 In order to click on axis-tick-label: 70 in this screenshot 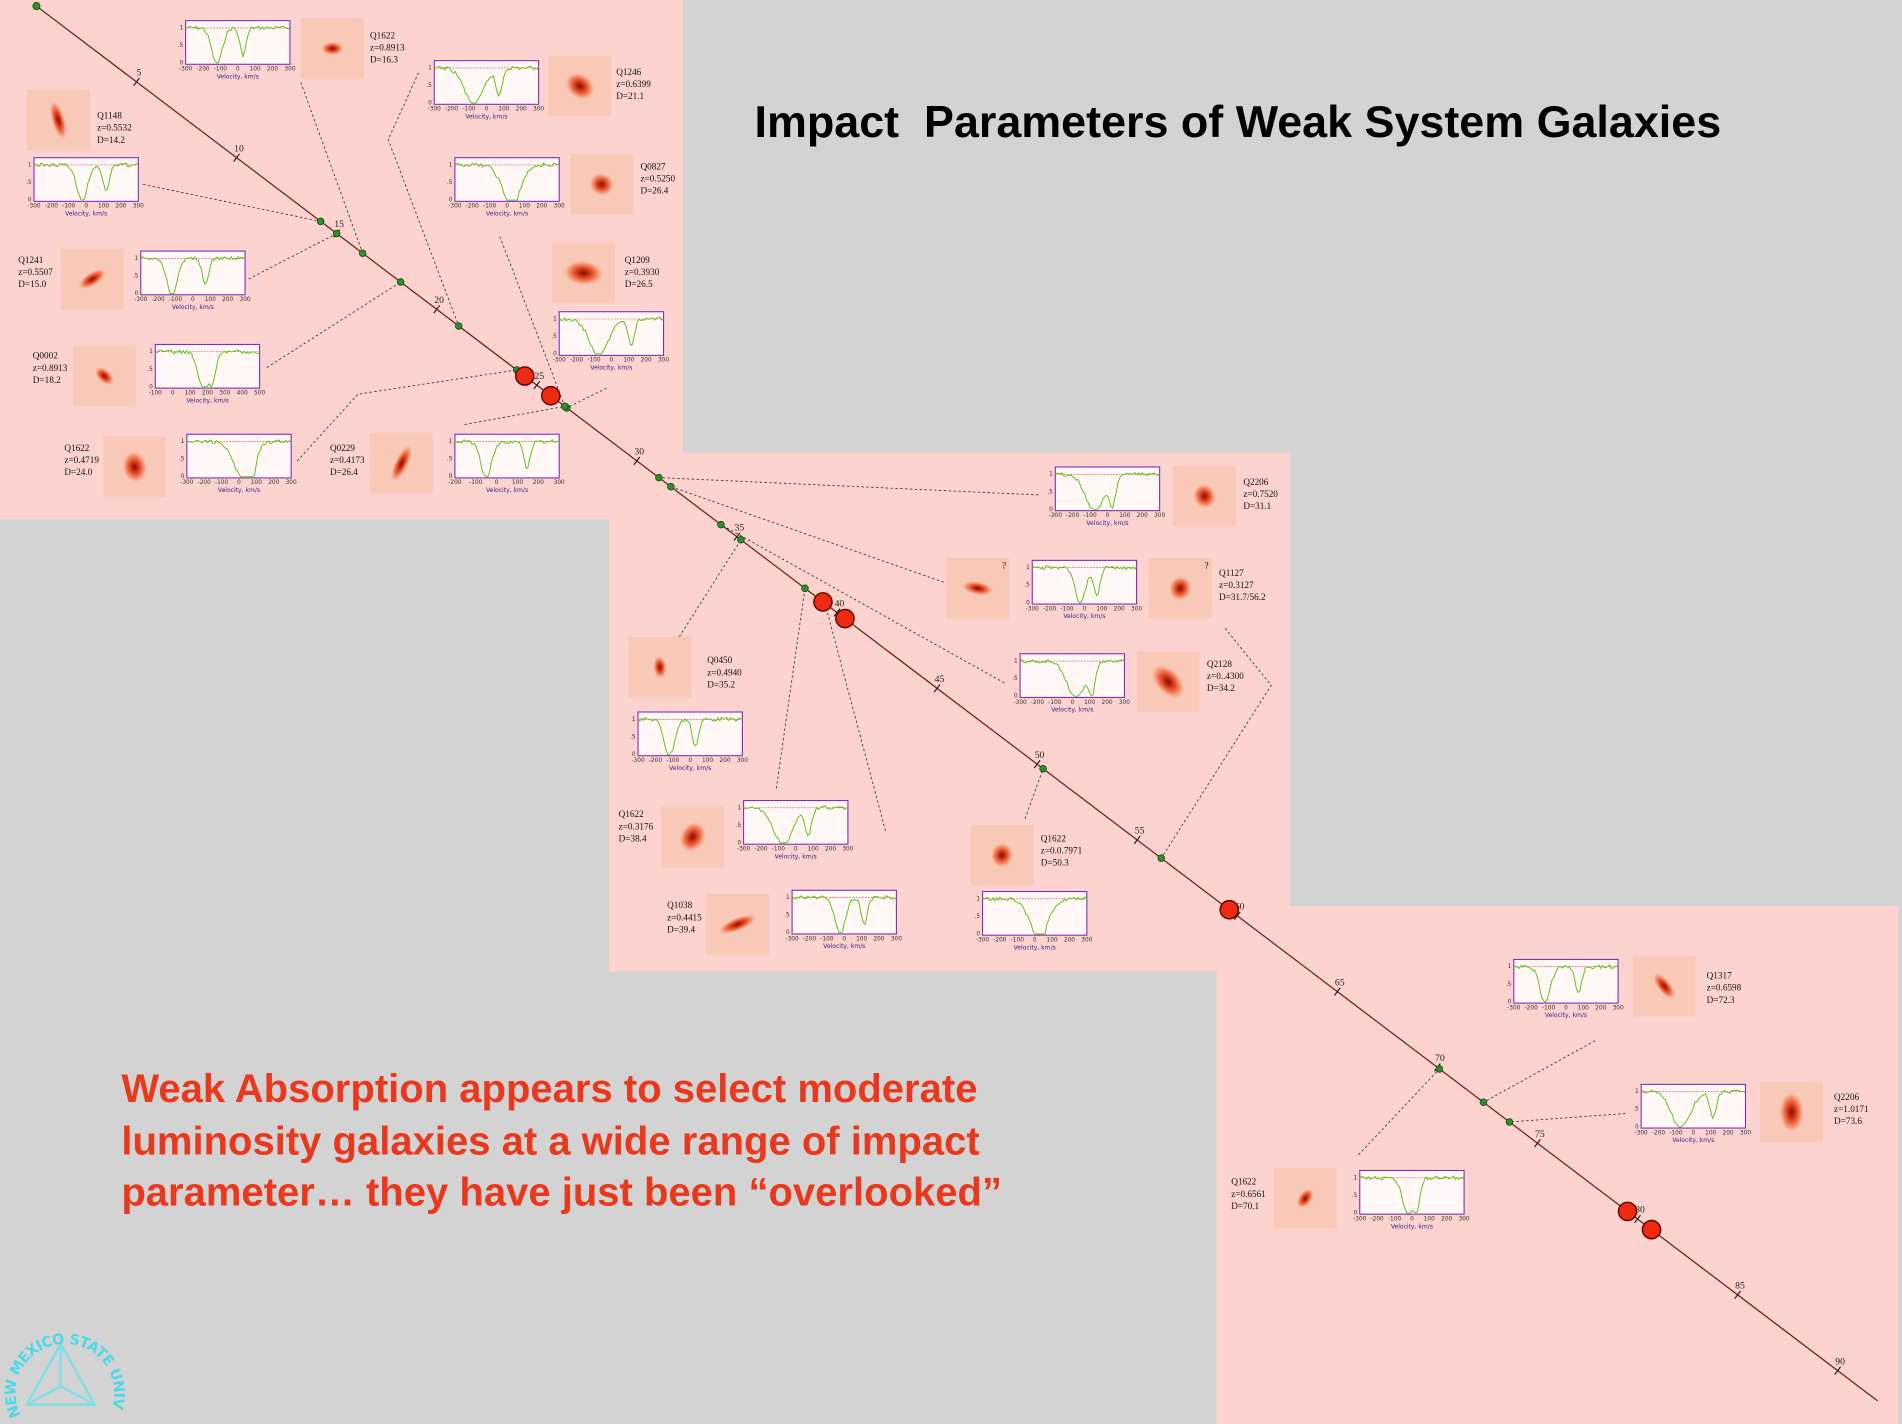, I will do `click(1440, 1058)`.